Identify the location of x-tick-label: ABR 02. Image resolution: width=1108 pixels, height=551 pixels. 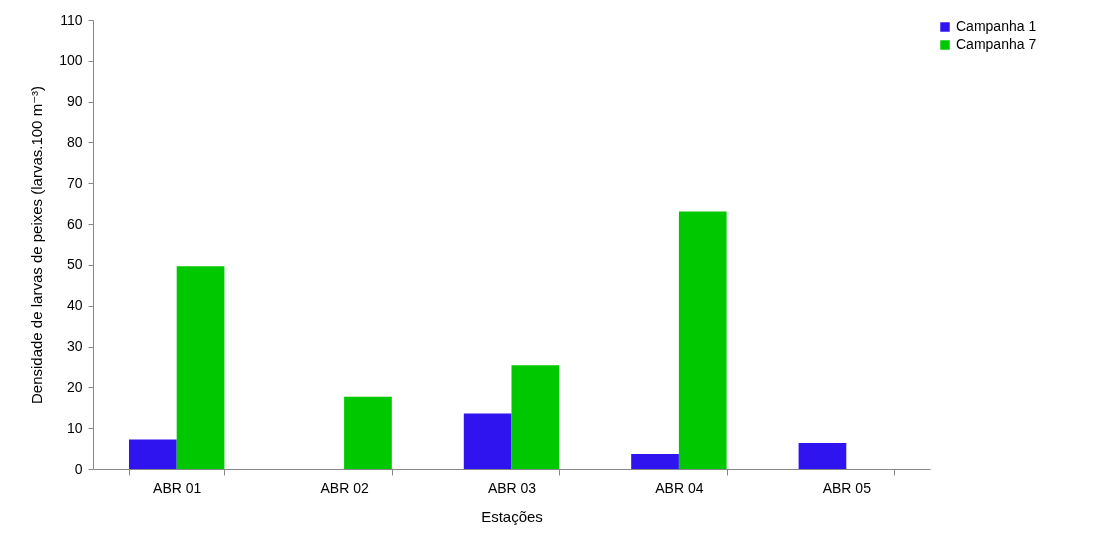
(344, 487).